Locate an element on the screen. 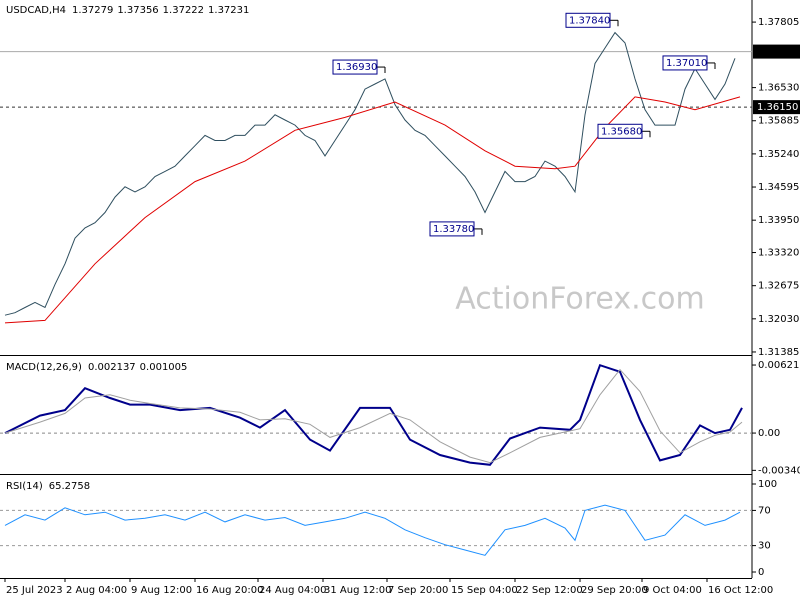 The height and width of the screenshot is (600, 800). panel-title: MACD(12,26,9) is located at coordinates (44, 367).